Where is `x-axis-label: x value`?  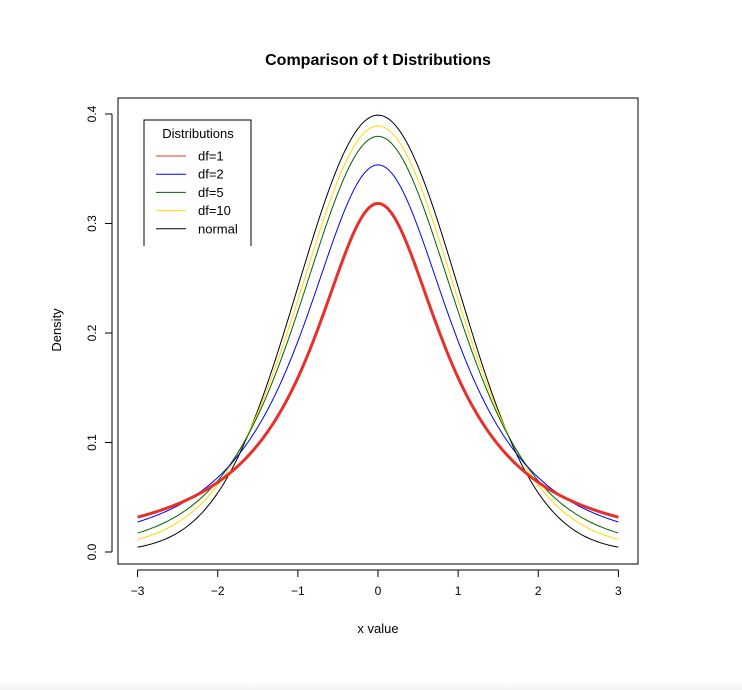
x-axis-label: x value is located at coordinates (377, 628).